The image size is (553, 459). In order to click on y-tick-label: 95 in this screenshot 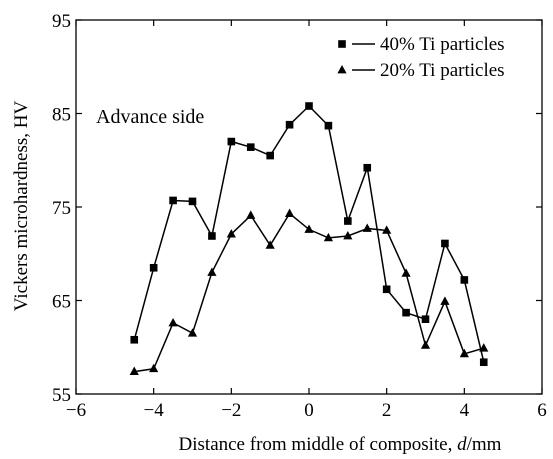, I will do `click(61, 21)`.